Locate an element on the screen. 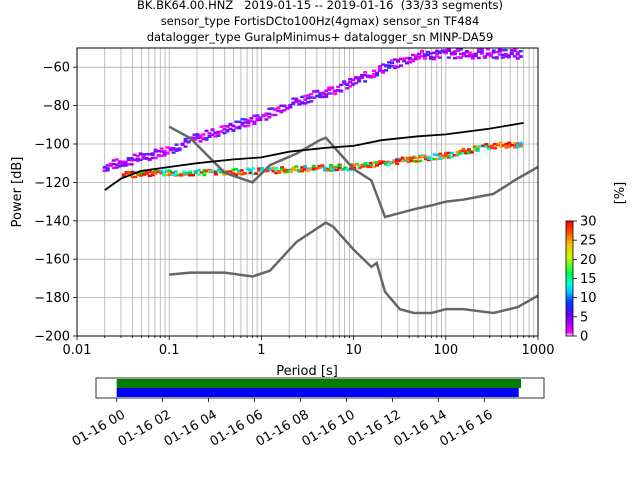 This screenshot has height=480, width=640. y-tick-label: −60 is located at coordinates (56, 68).